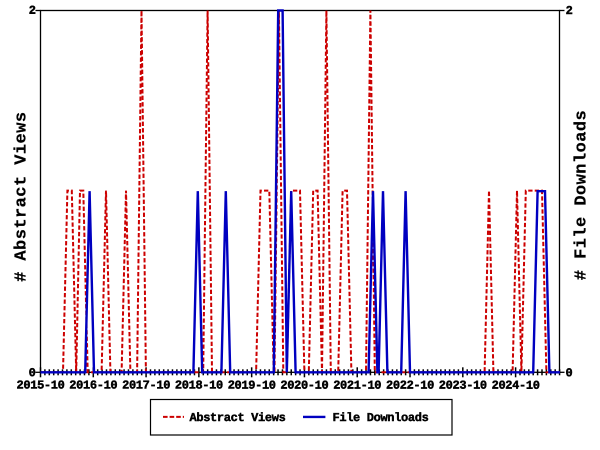 This screenshot has height=450, width=600. I want to click on svg-text: 2018-10, so click(199, 386).